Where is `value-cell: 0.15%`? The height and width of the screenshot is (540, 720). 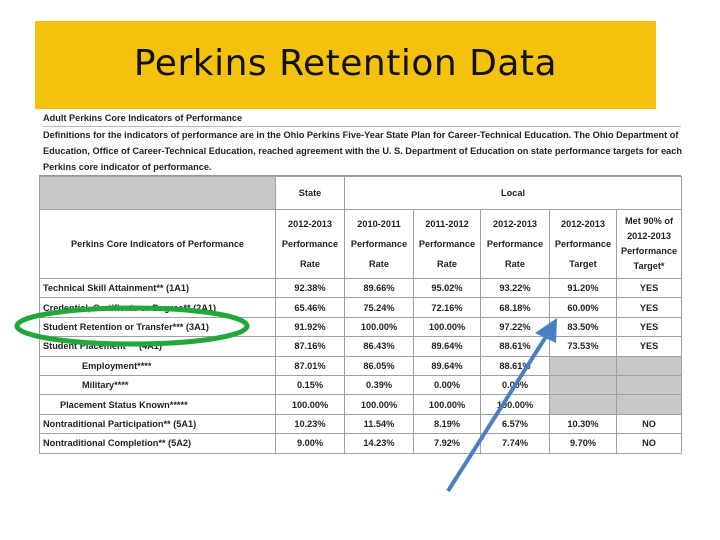 value-cell: 0.15% is located at coordinates (310, 385).